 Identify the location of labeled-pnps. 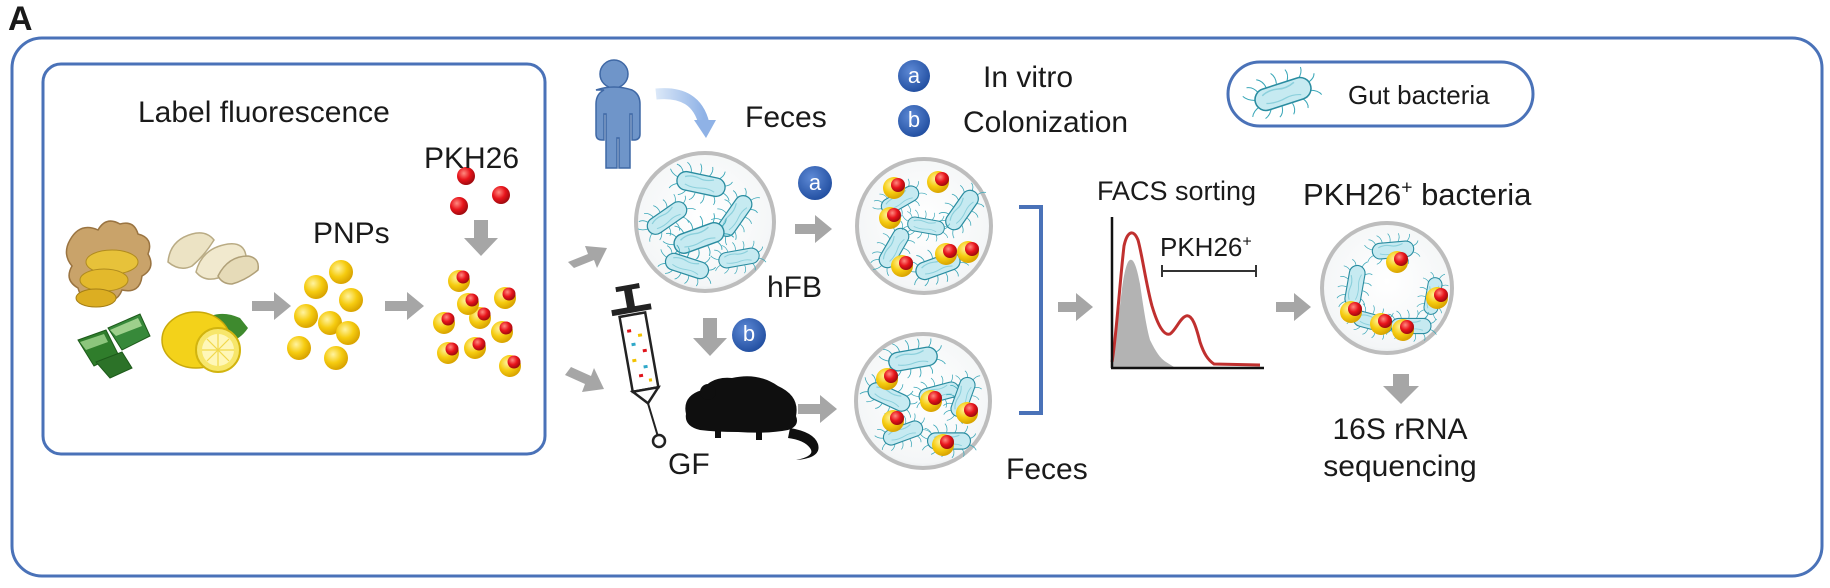
(477, 323).